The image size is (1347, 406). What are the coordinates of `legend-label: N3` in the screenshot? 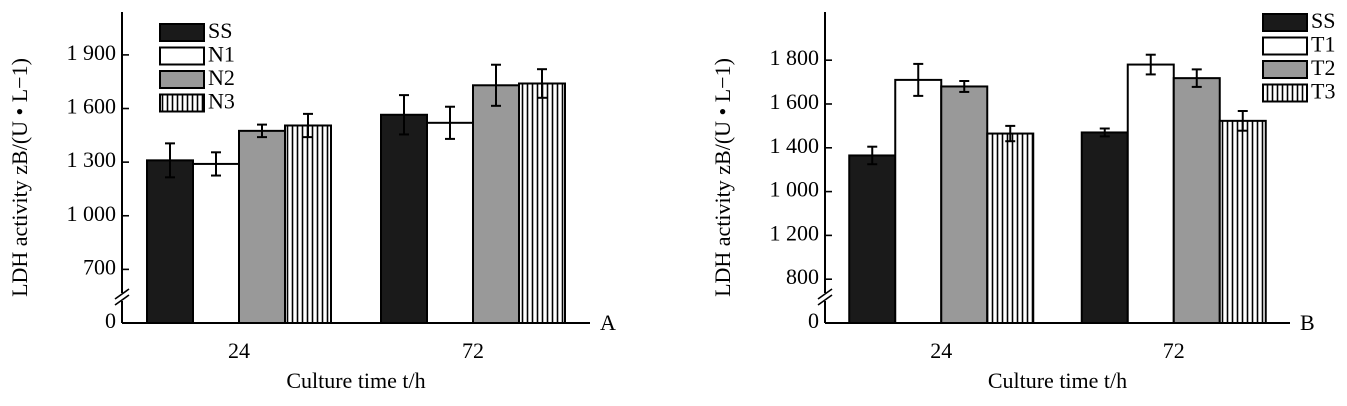 It's located at (221, 101).